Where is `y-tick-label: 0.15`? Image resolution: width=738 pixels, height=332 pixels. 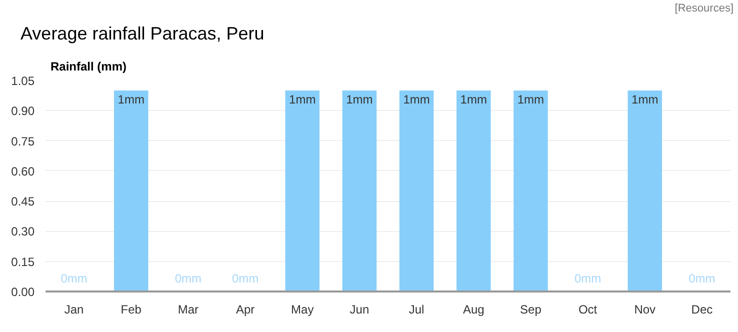
y-tick-label: 0.15 is located at coordinates (23, 261).